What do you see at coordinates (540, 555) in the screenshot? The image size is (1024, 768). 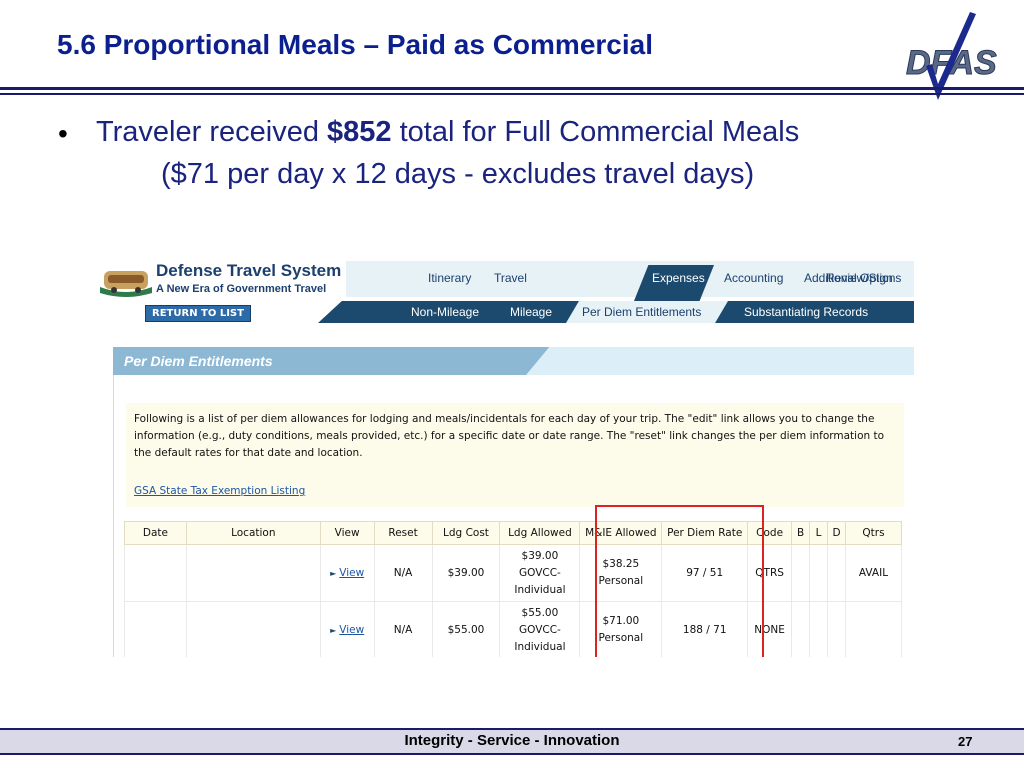 I see `ldg-allowed-amount: $39.00` at bounding box center [540, 555].